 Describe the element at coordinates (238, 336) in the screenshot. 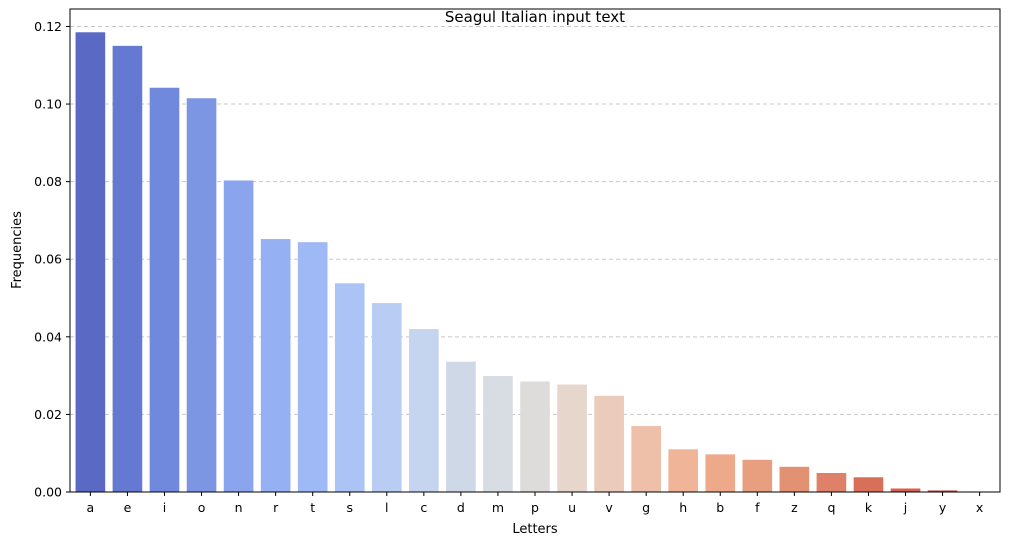

I see `bar-n` at that location.